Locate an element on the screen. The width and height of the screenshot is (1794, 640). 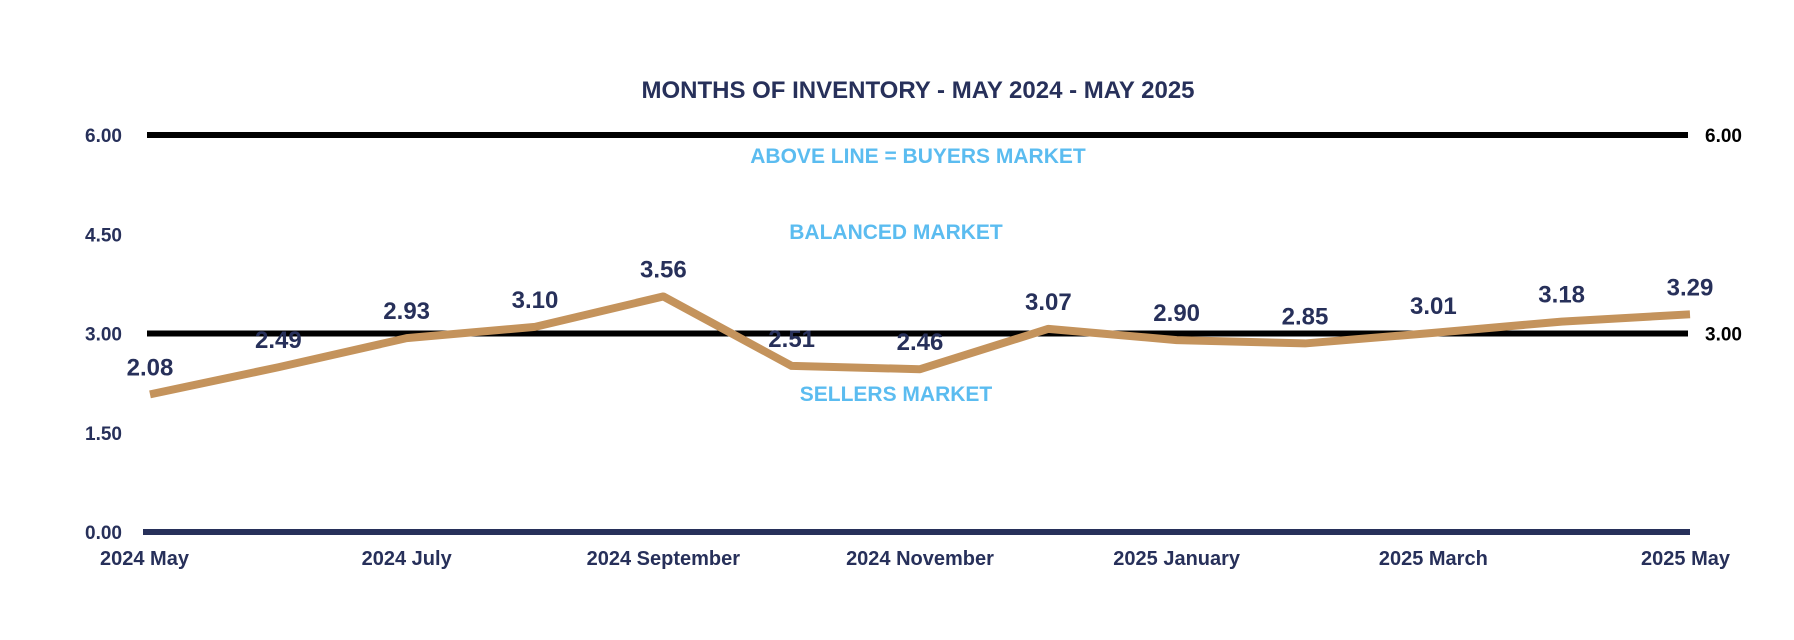
data-label: 2.51 is located at coordinates (791, 339).